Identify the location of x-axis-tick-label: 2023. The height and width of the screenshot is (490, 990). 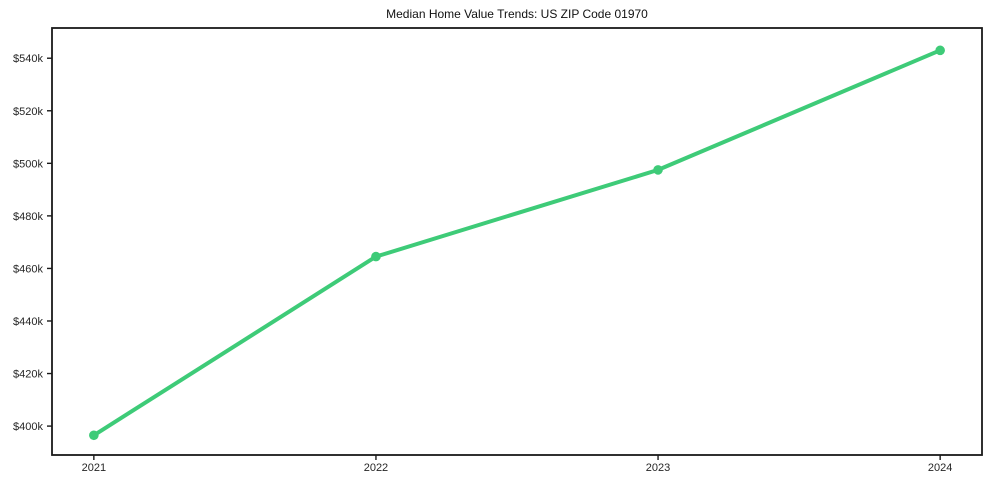
(658, 468).